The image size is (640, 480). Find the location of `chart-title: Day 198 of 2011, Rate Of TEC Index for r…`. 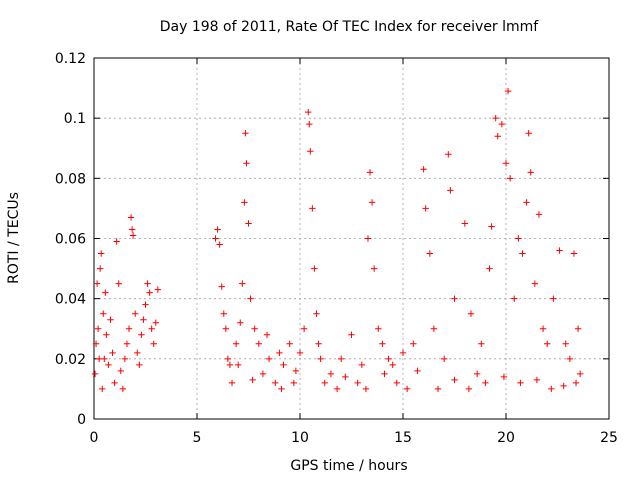

chart-title: Day 198 of 2011, Rate Of TEC Index for r… is located at coordinates (350, 27).